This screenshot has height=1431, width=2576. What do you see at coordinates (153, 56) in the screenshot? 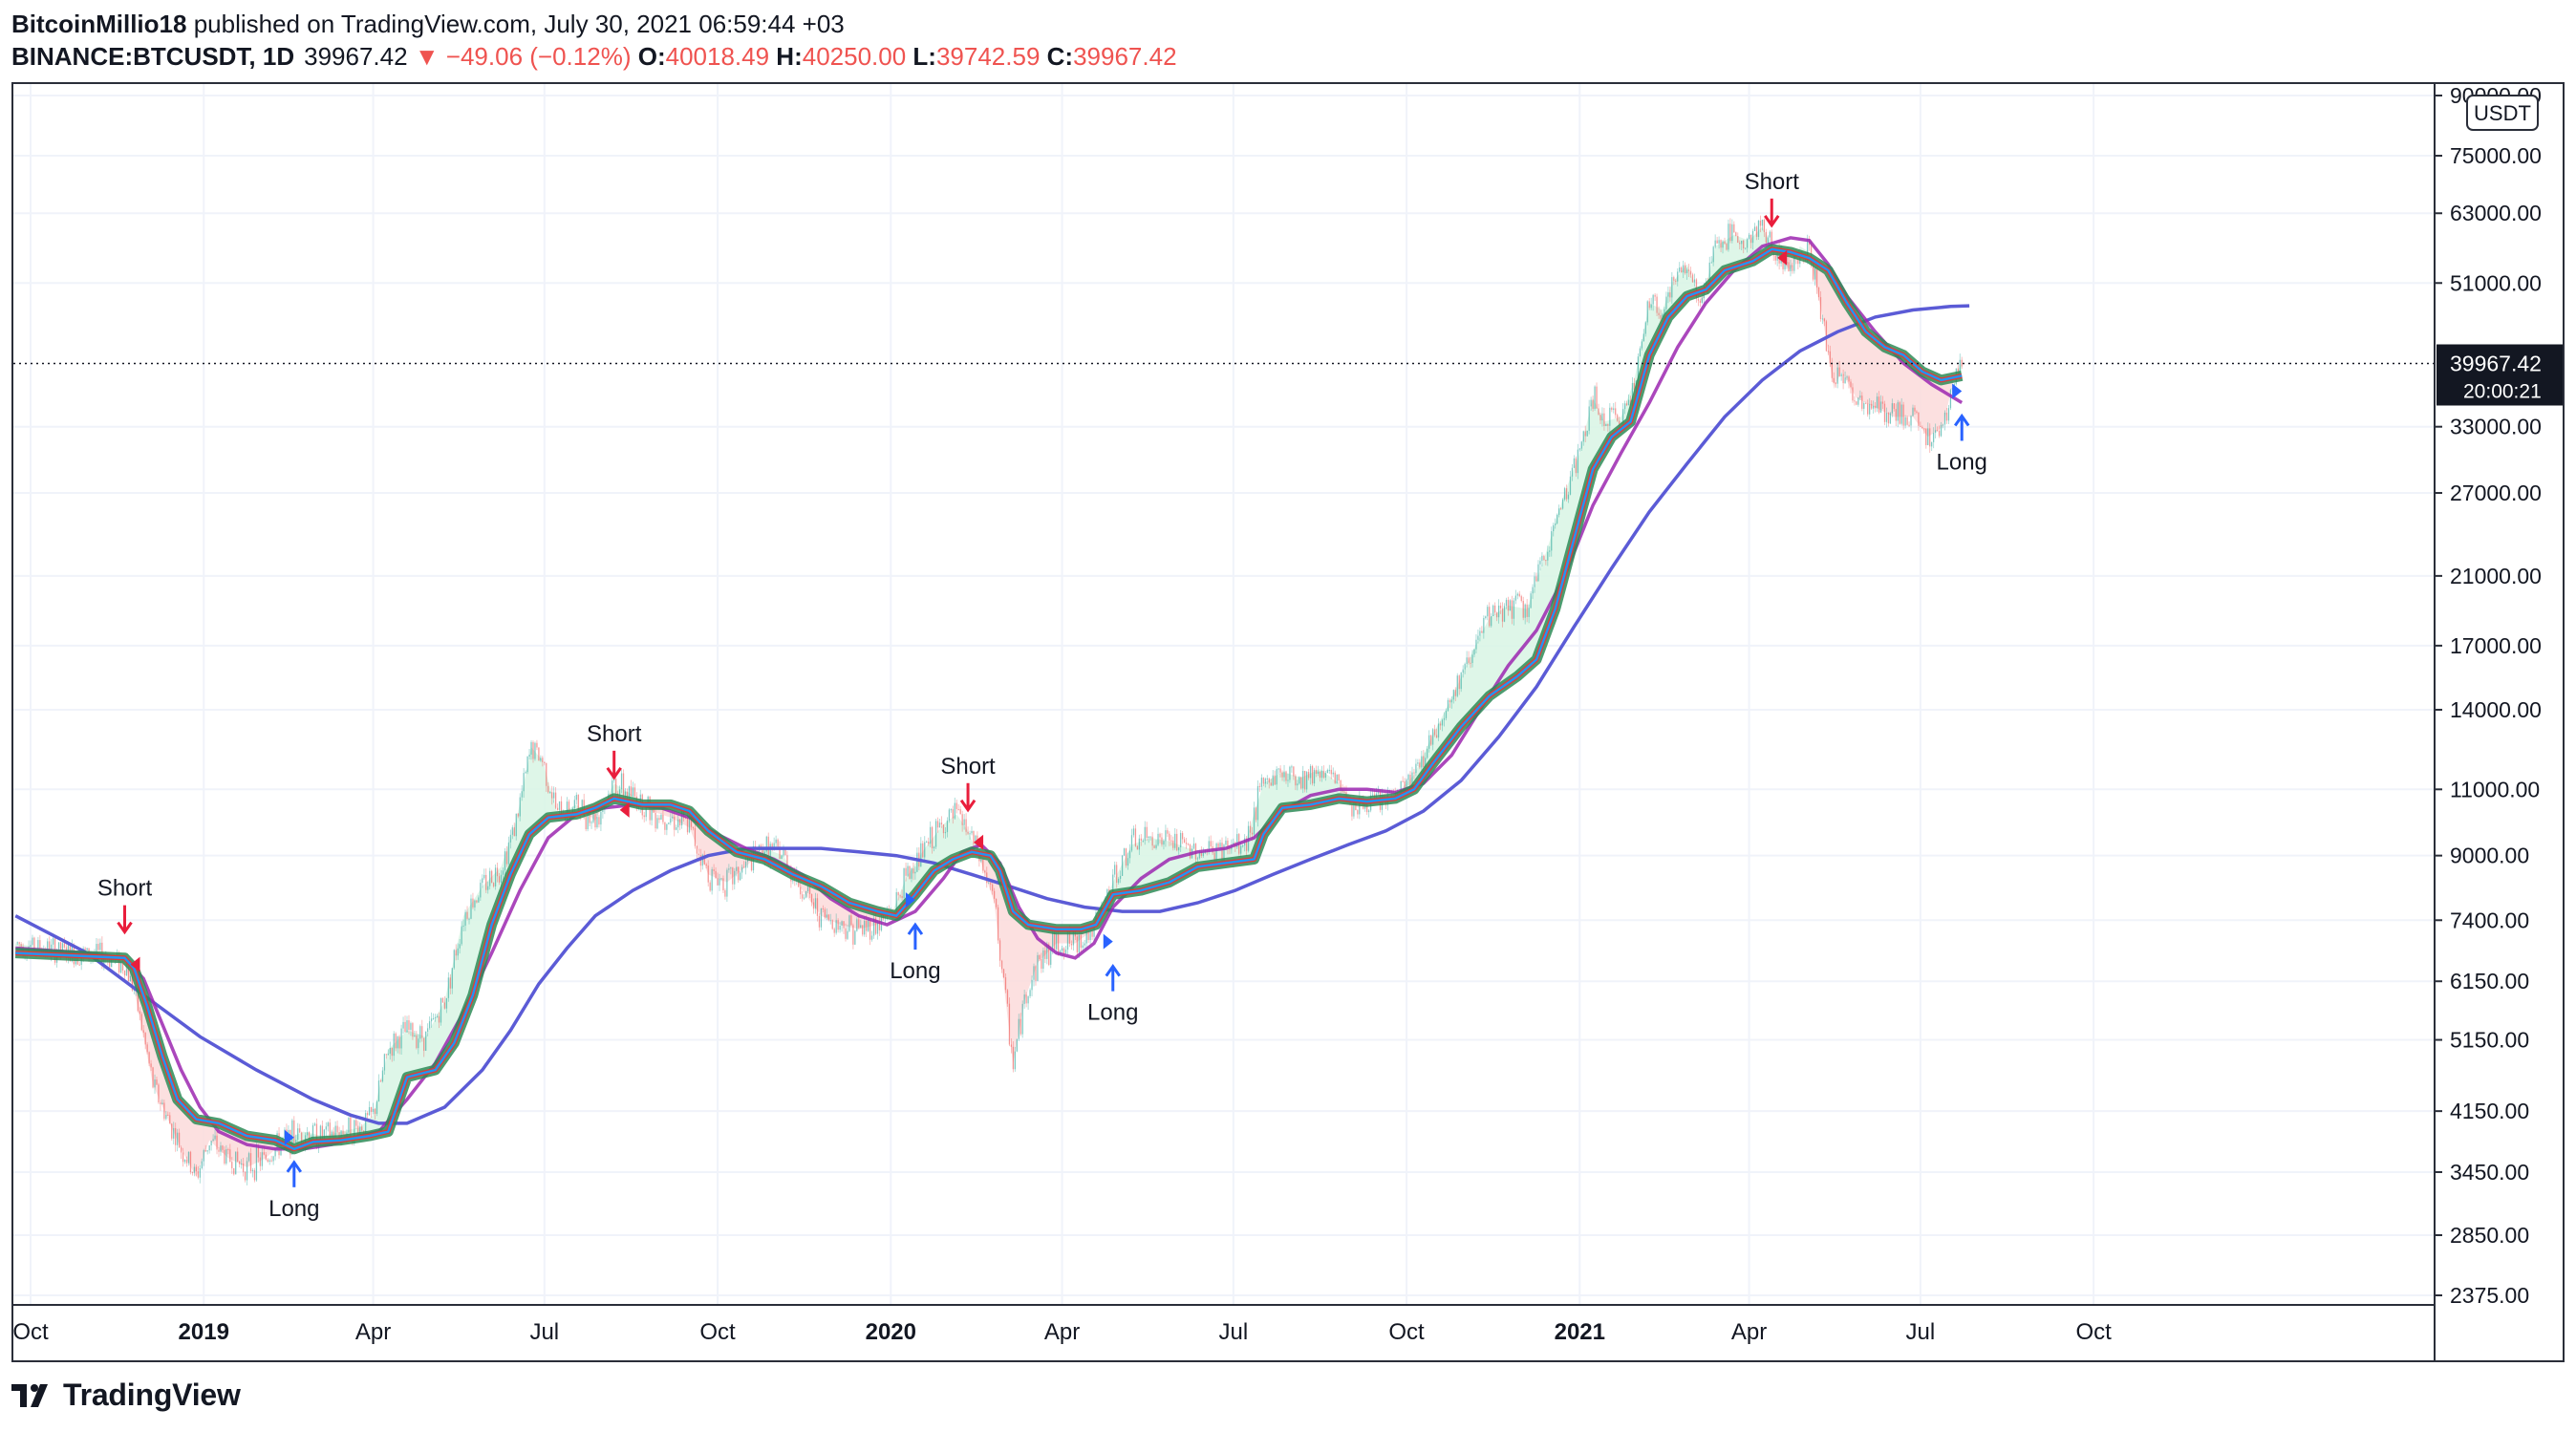
I see `symbol-label: BINANCE:BTCUSDT, 1D` at bounding box center [153, 56].